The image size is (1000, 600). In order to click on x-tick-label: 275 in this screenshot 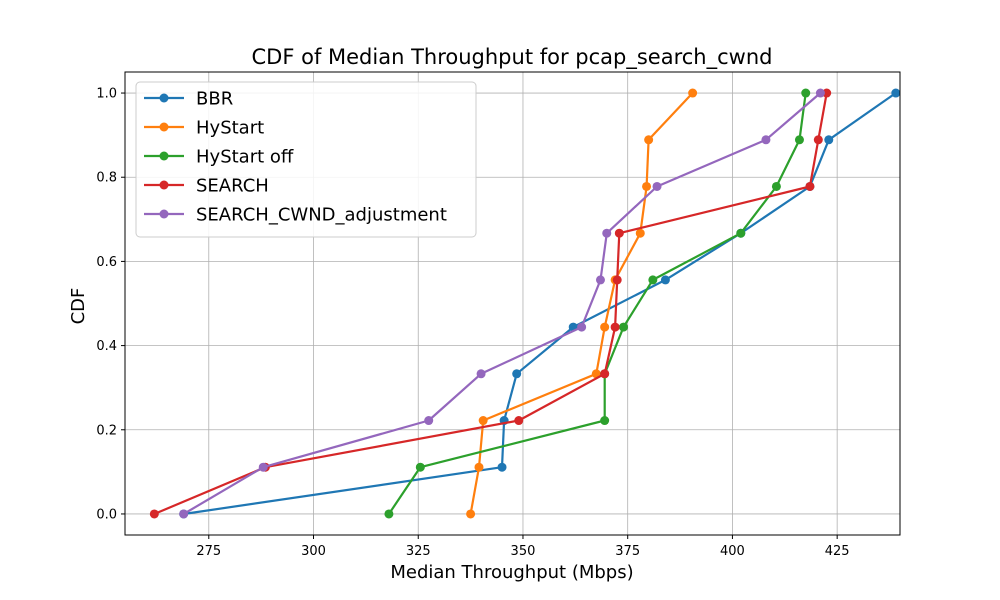, I will do `click(208, 551)`.